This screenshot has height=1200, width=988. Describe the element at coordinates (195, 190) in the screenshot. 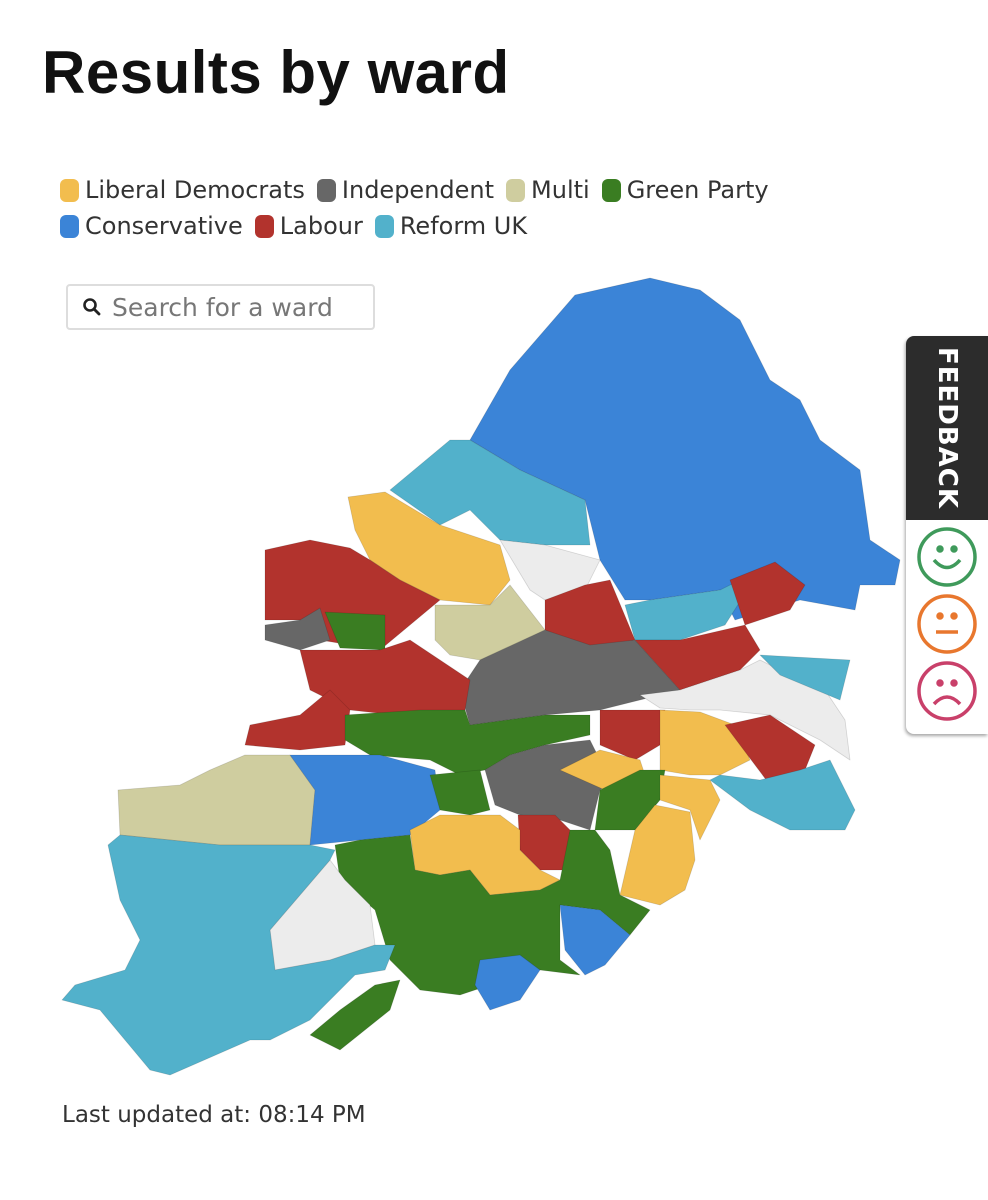

I see `legend-label: Liberal Democrats` at that location.